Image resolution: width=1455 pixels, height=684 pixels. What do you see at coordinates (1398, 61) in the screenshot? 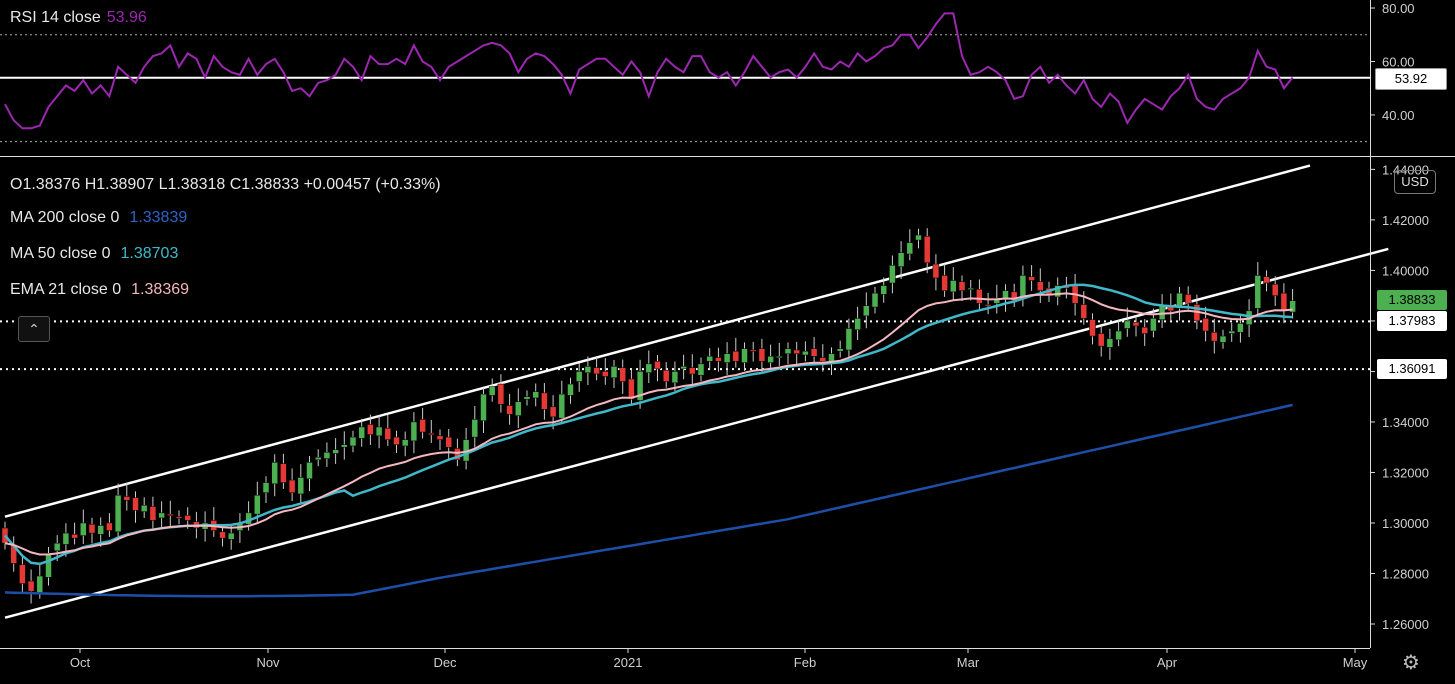
I see `rsi-tick-label-1: 60.00` at bounding box center [1398, 61].